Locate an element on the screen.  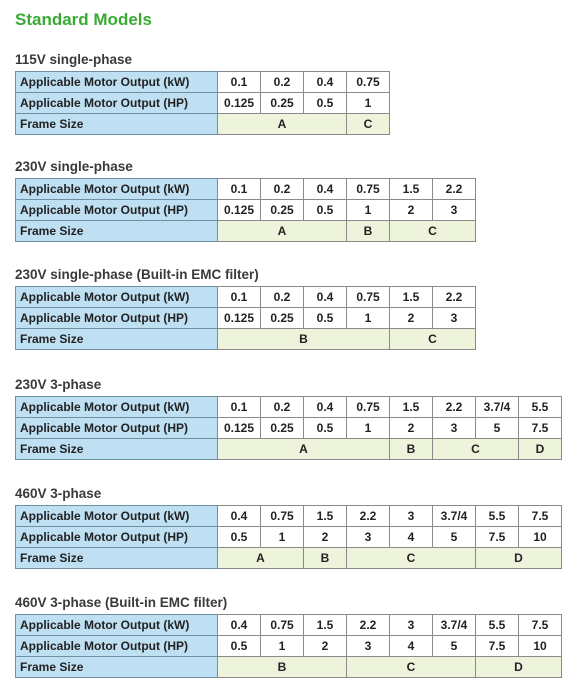
cell: 10 is located at coordinates (540, 646).